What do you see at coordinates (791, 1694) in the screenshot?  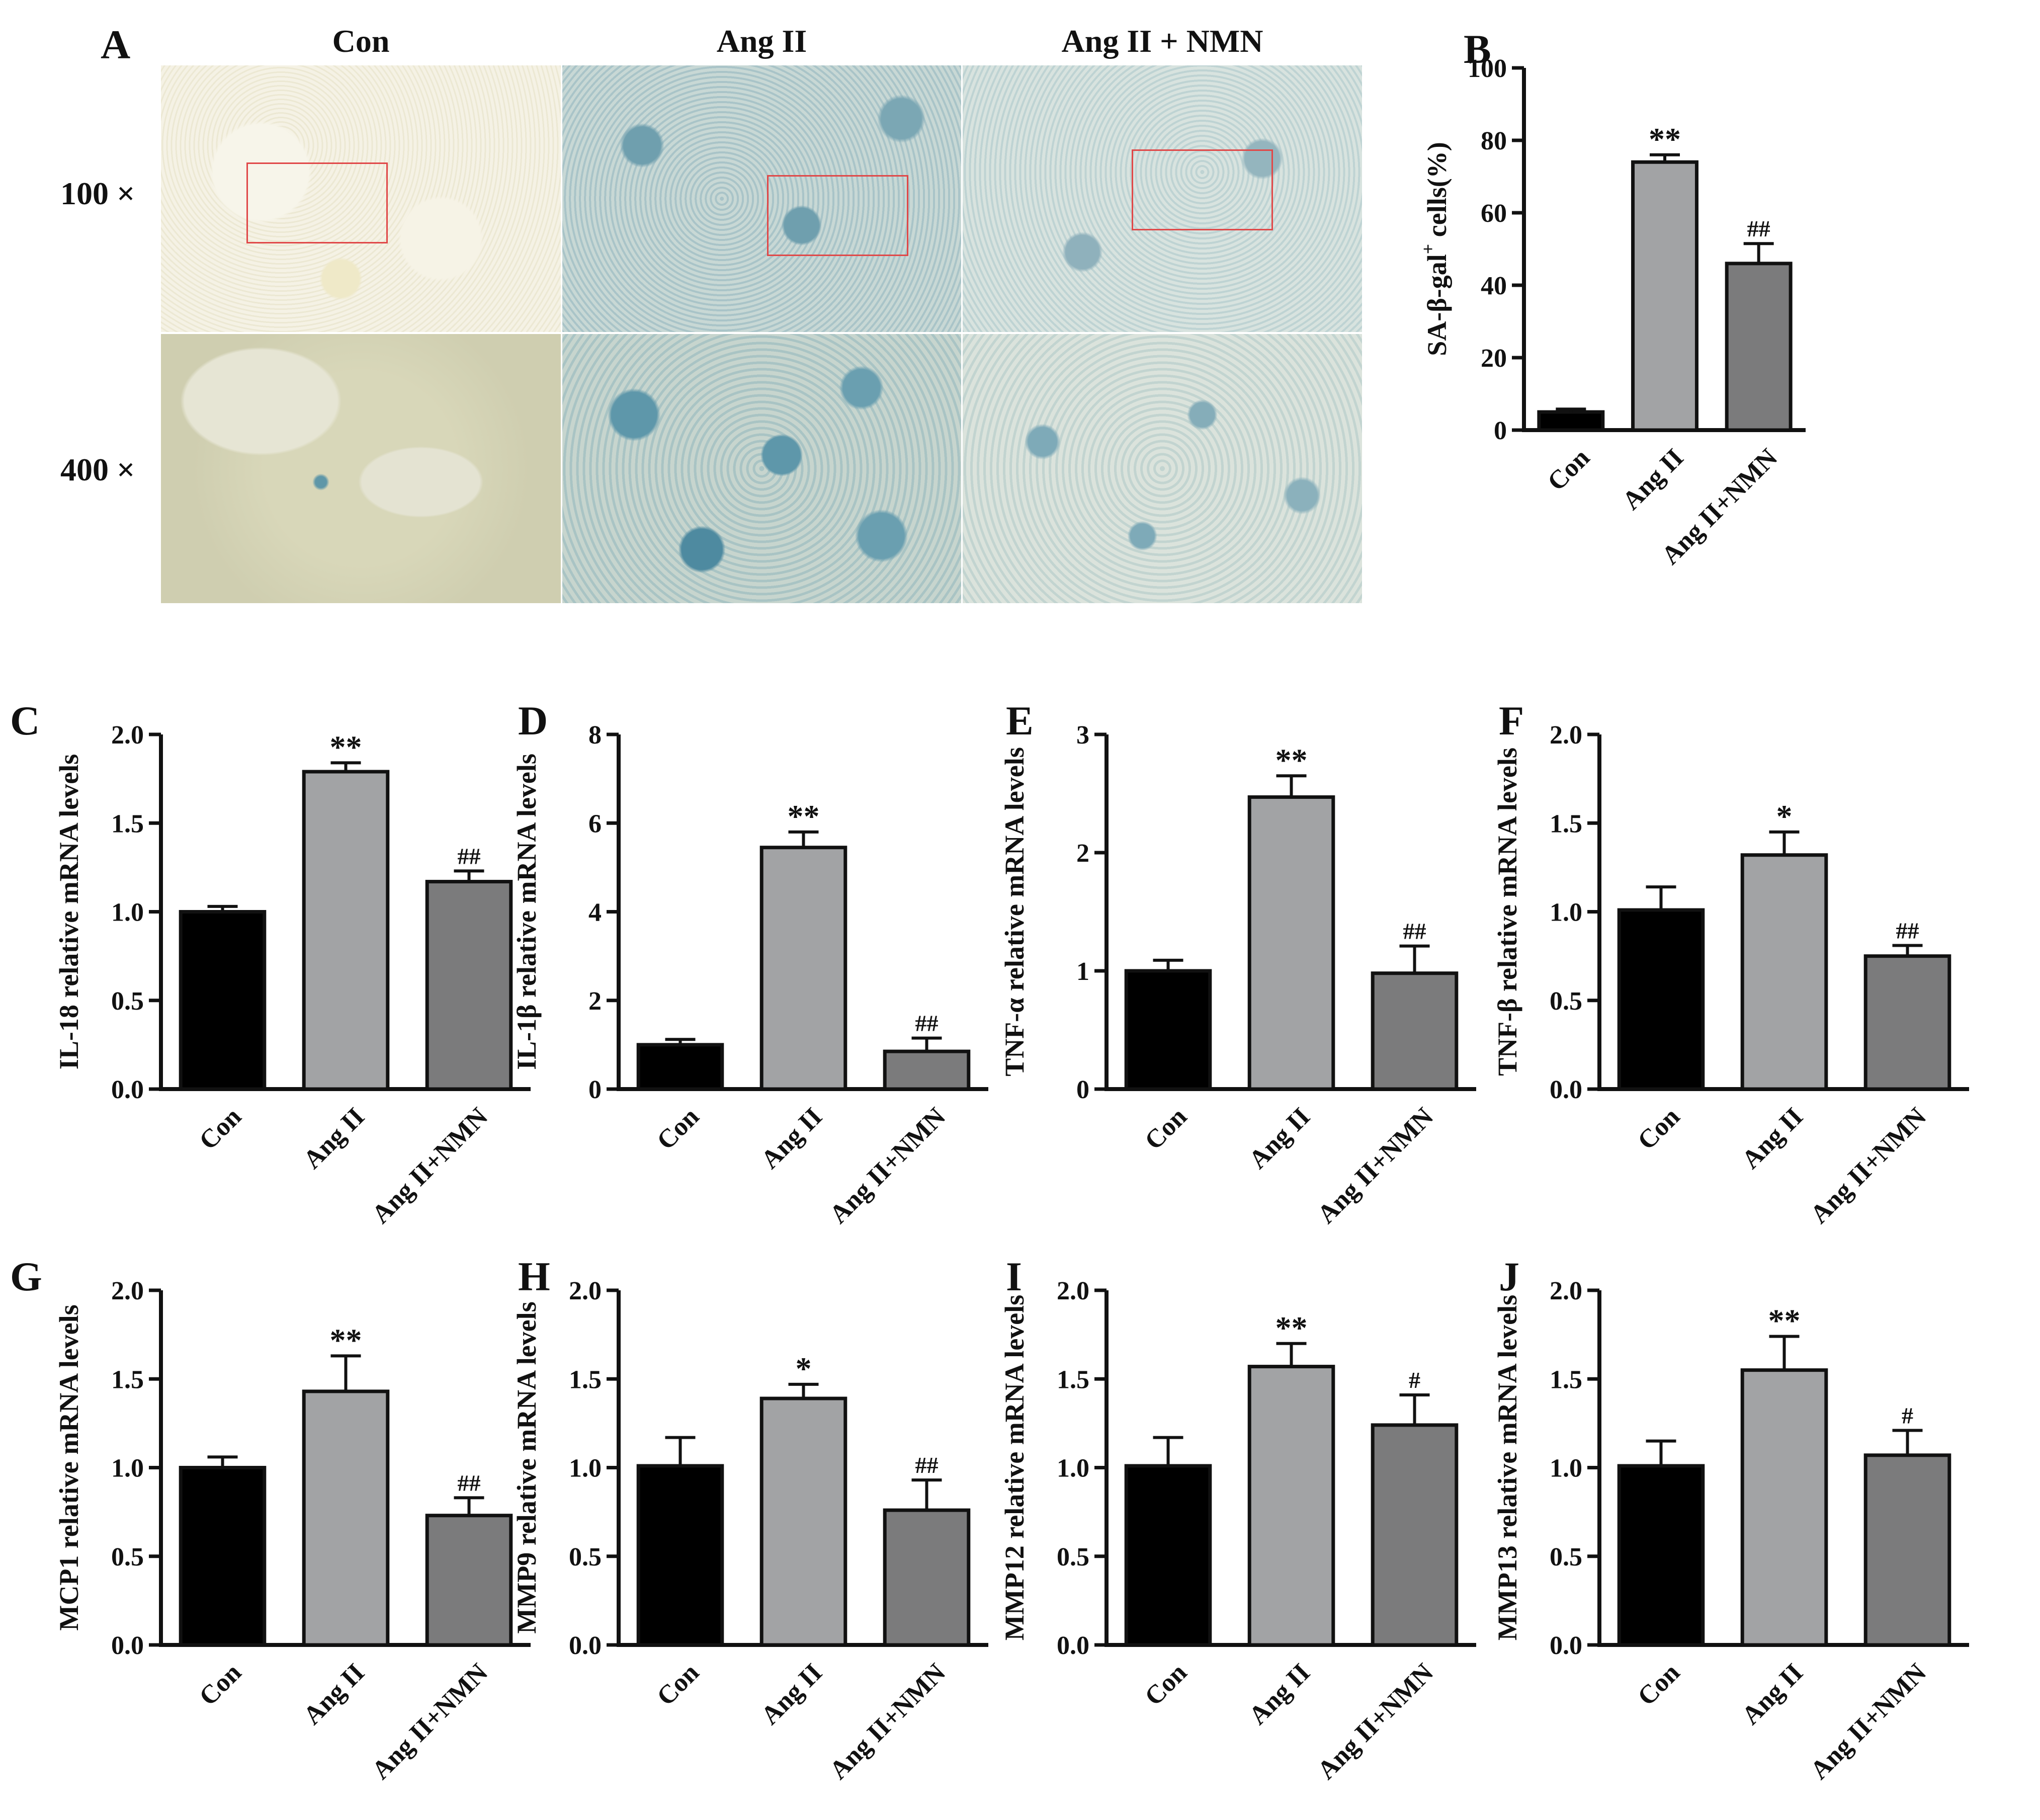 I see `x-tick-label-h: Ang II` at bounding box center [791, 1694].